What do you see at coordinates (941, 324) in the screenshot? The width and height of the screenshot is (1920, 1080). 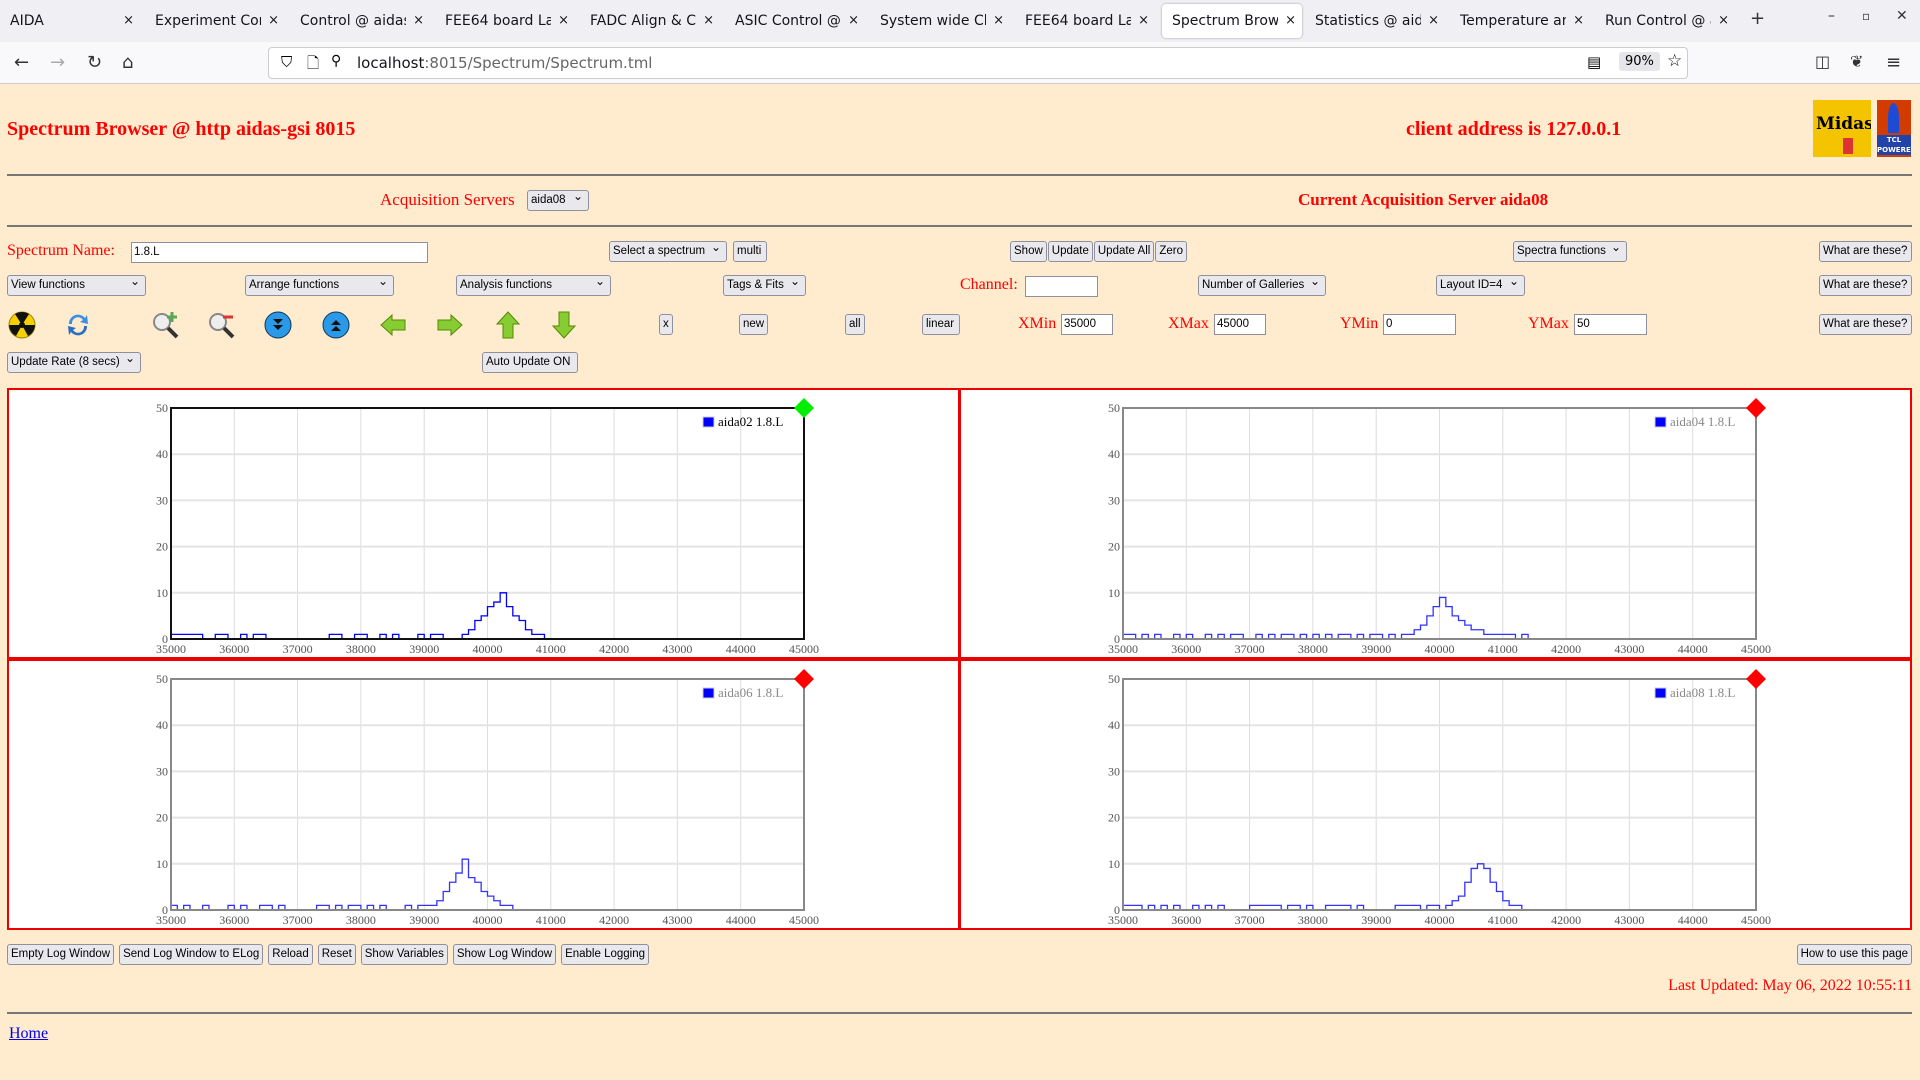 I see `linear-button: linear` at bounding box center [941, 324].